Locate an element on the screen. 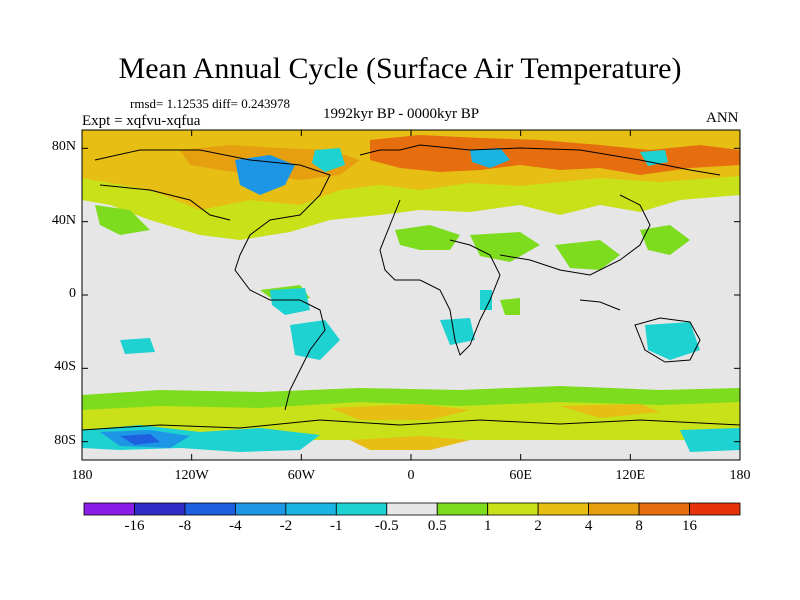 Image resolution: width=800 pixels, height=600 pixels. colorbar-label: -0.5 is located at coordinates (386, 526).